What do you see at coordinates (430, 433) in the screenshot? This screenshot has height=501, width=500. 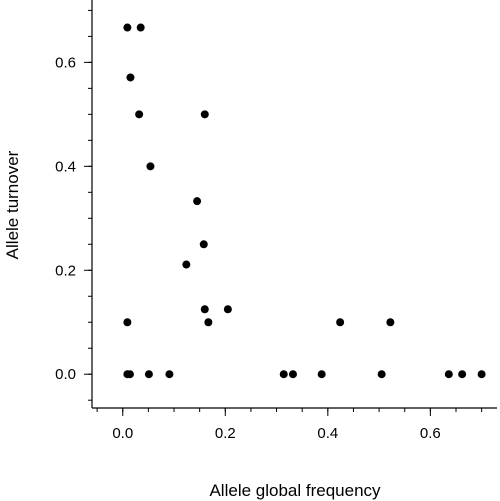 I see `x-tick-label: 0.6` at bounding box center [430, 433].